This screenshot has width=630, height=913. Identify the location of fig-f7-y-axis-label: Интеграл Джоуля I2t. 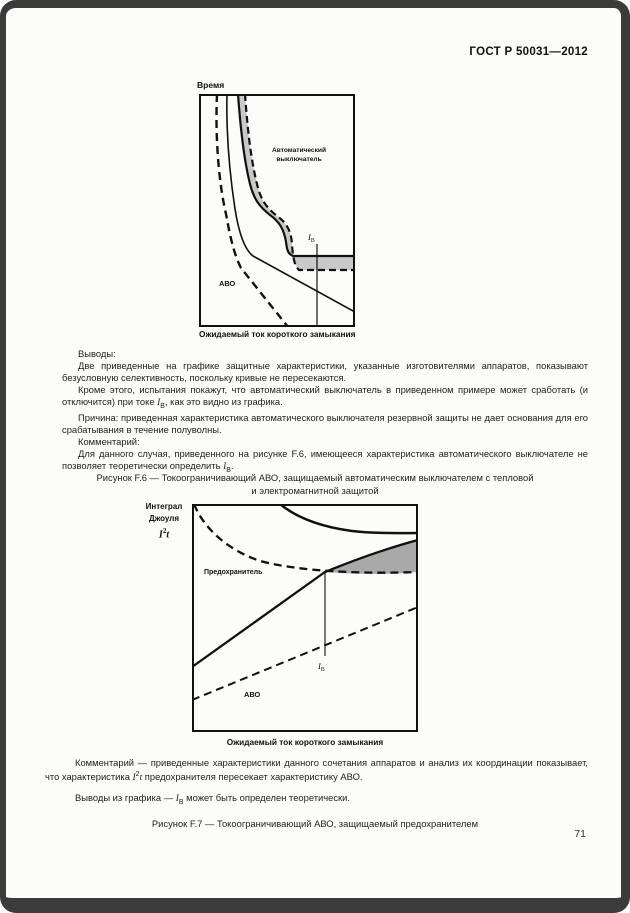
(164, 521).